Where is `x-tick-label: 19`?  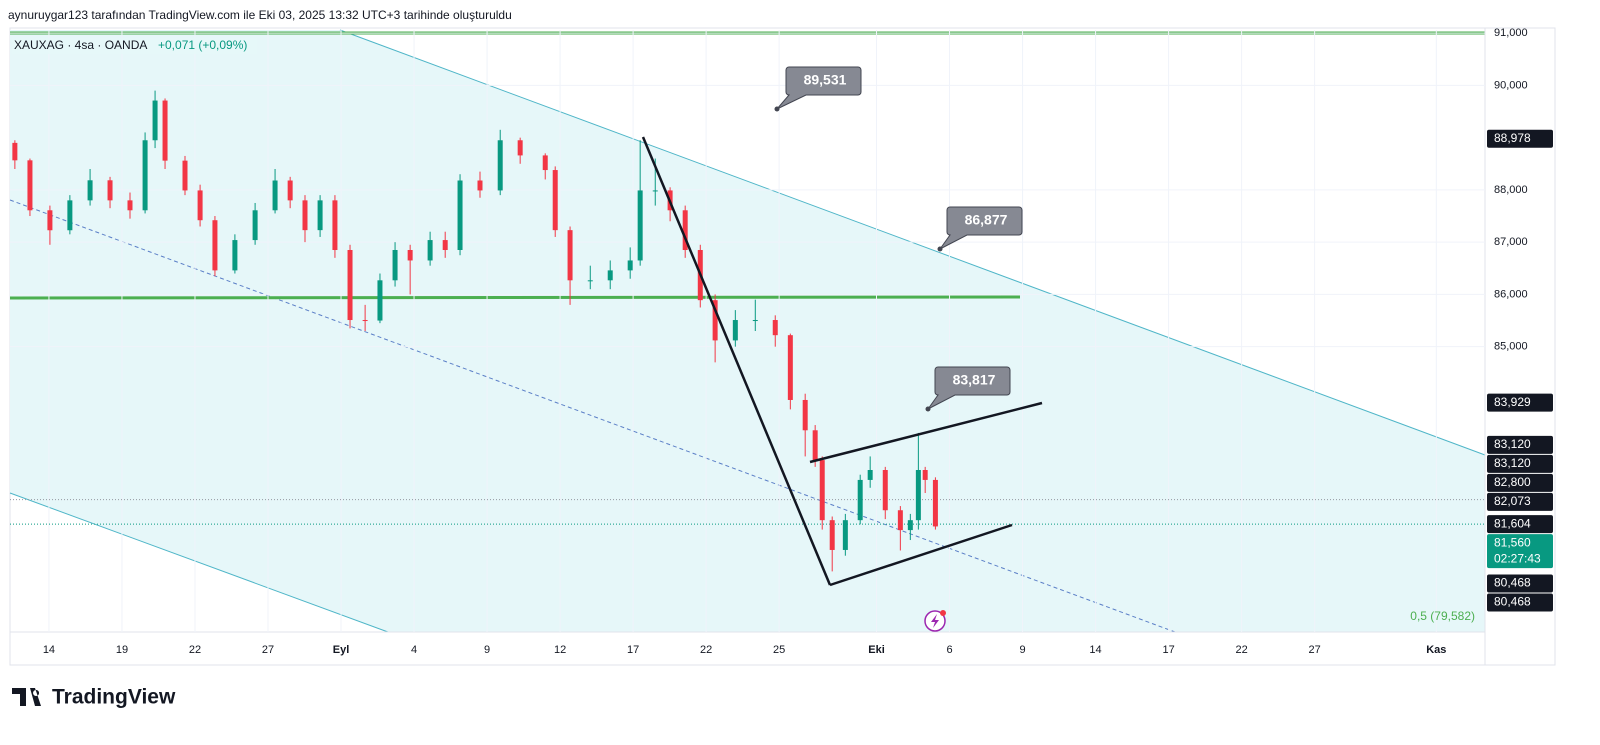
x-tick-label: 19 is located at coordinates (122, 650).